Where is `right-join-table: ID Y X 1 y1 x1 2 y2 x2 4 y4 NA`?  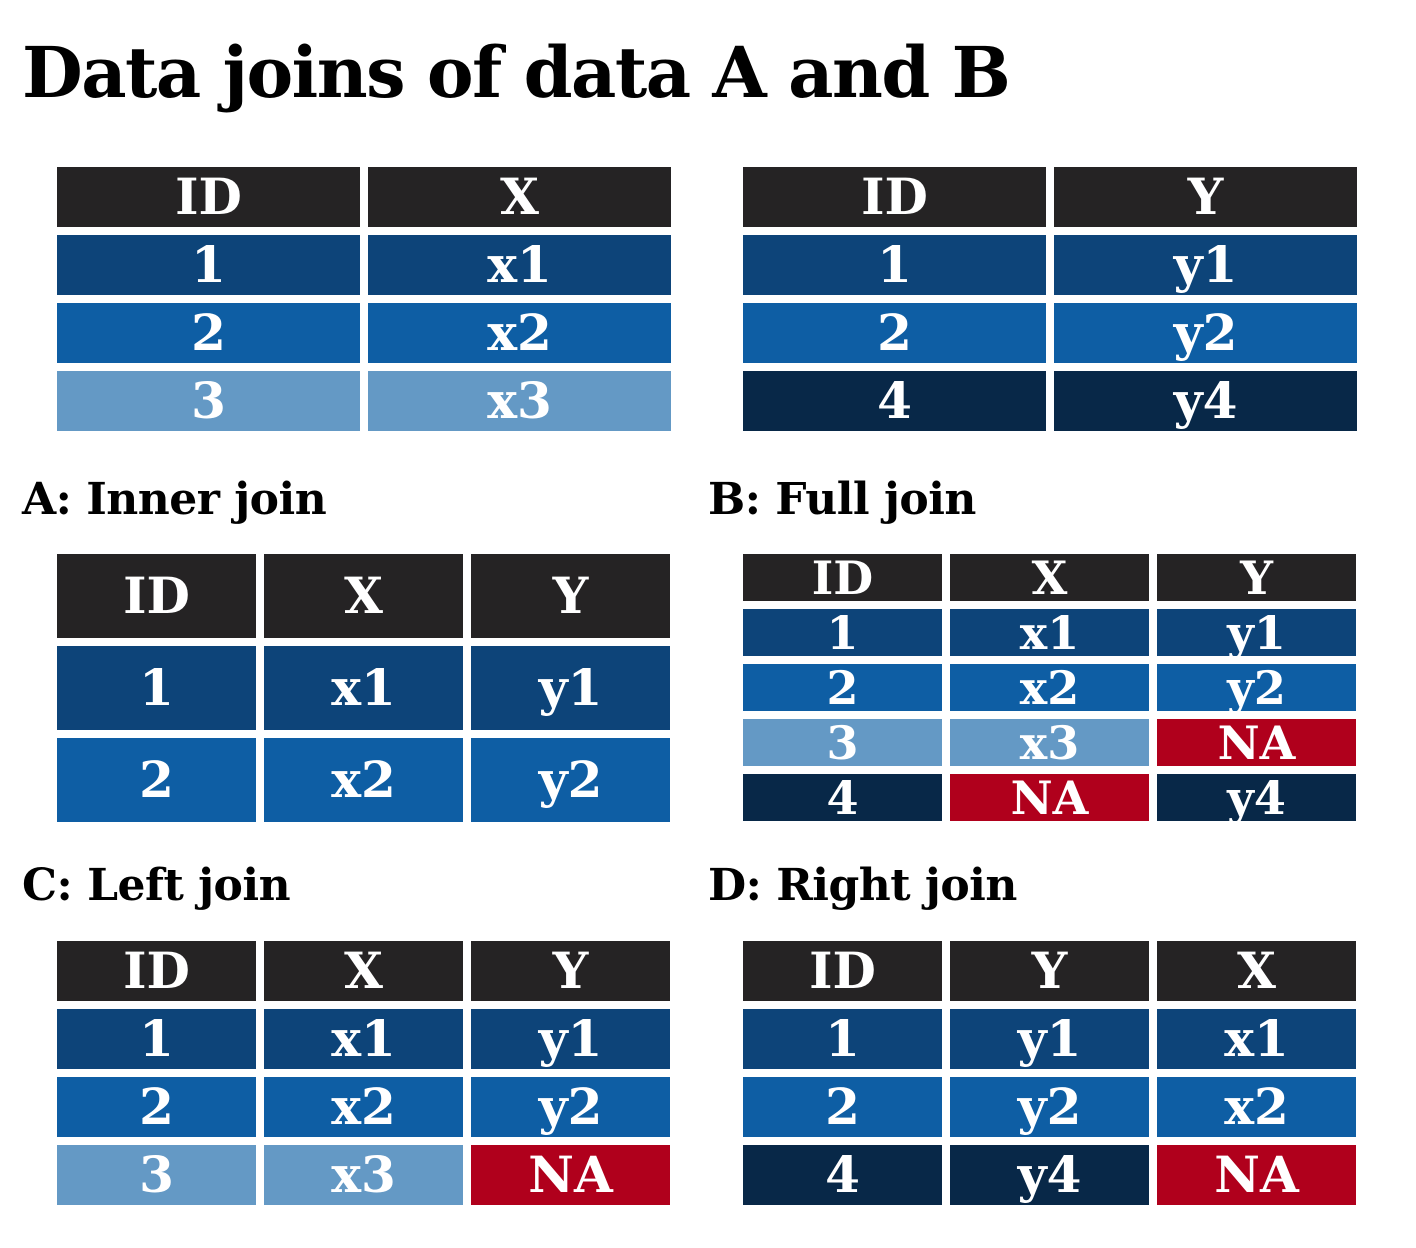 right-join-table: ID Y X 1 y1 x1 2 y2 x2 4 y4 NA is located at coordinates (1049, 1073).